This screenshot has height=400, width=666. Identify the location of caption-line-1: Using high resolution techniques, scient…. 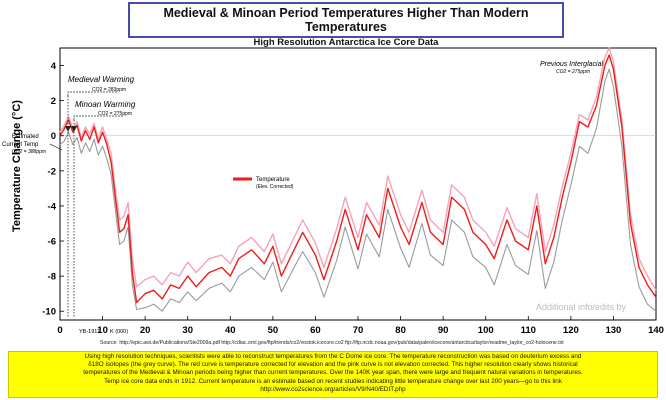
(333, 356).